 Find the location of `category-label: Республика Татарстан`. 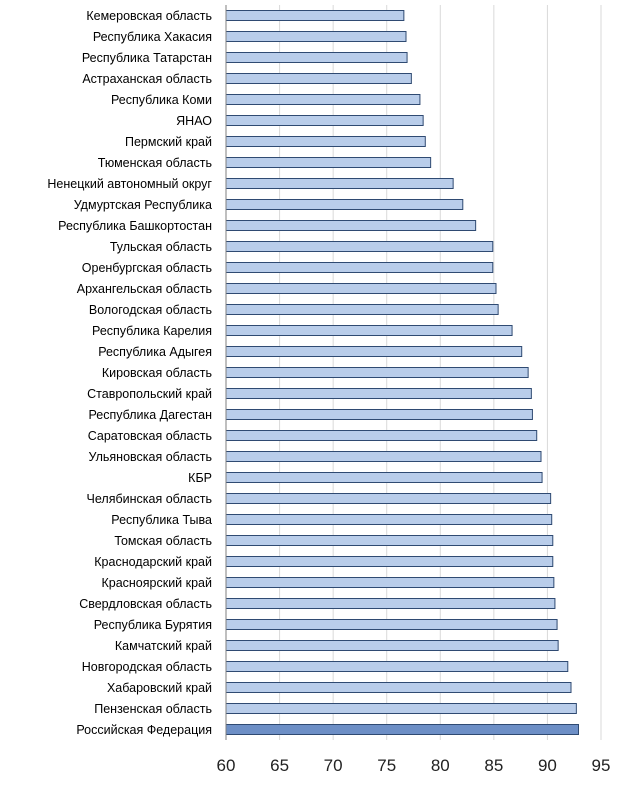

category-label: Республика Татарстан is located at coordinates (147, 58).